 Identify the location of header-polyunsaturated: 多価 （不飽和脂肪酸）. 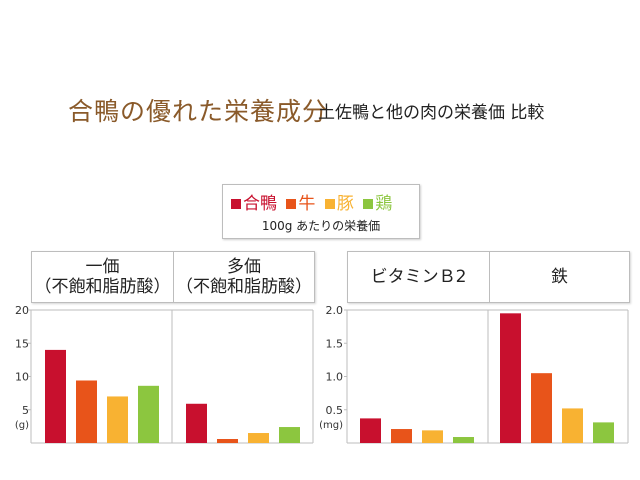
(244, 277).